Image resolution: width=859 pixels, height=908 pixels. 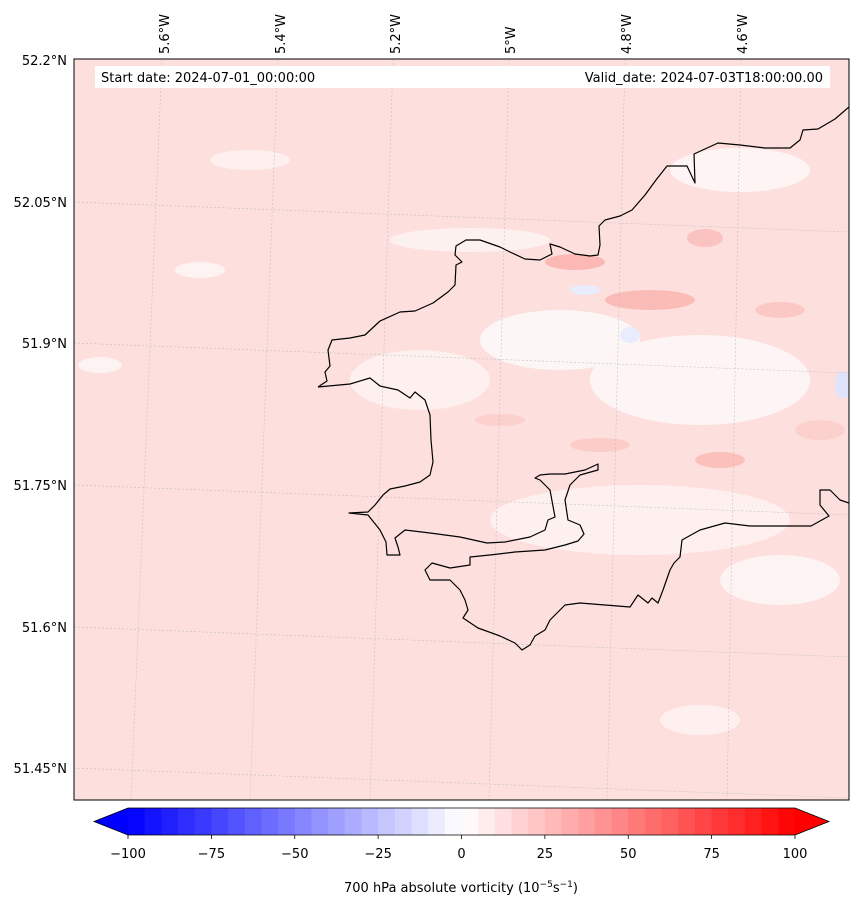 What do you see at coordinates (711, 854) in the screenshot?
I see `colorbar-tick-label: 75` at bounding box center [711, 854].